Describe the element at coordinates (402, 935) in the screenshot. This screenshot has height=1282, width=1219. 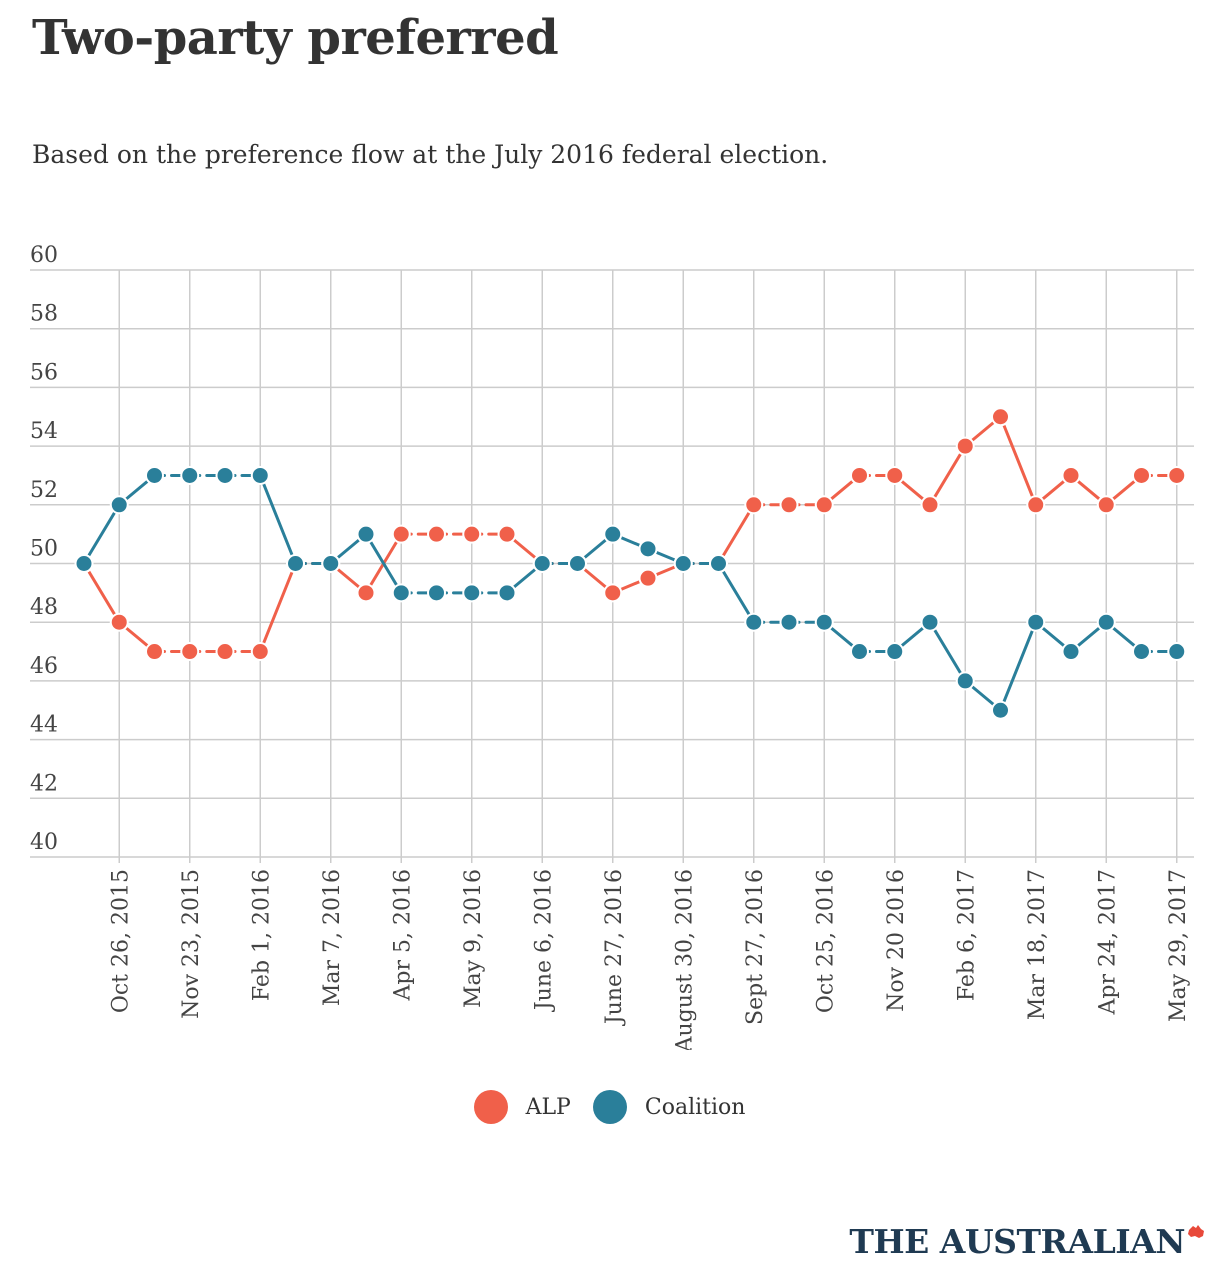
I see `x-tick-label: Apr 5, 2016` at that location.